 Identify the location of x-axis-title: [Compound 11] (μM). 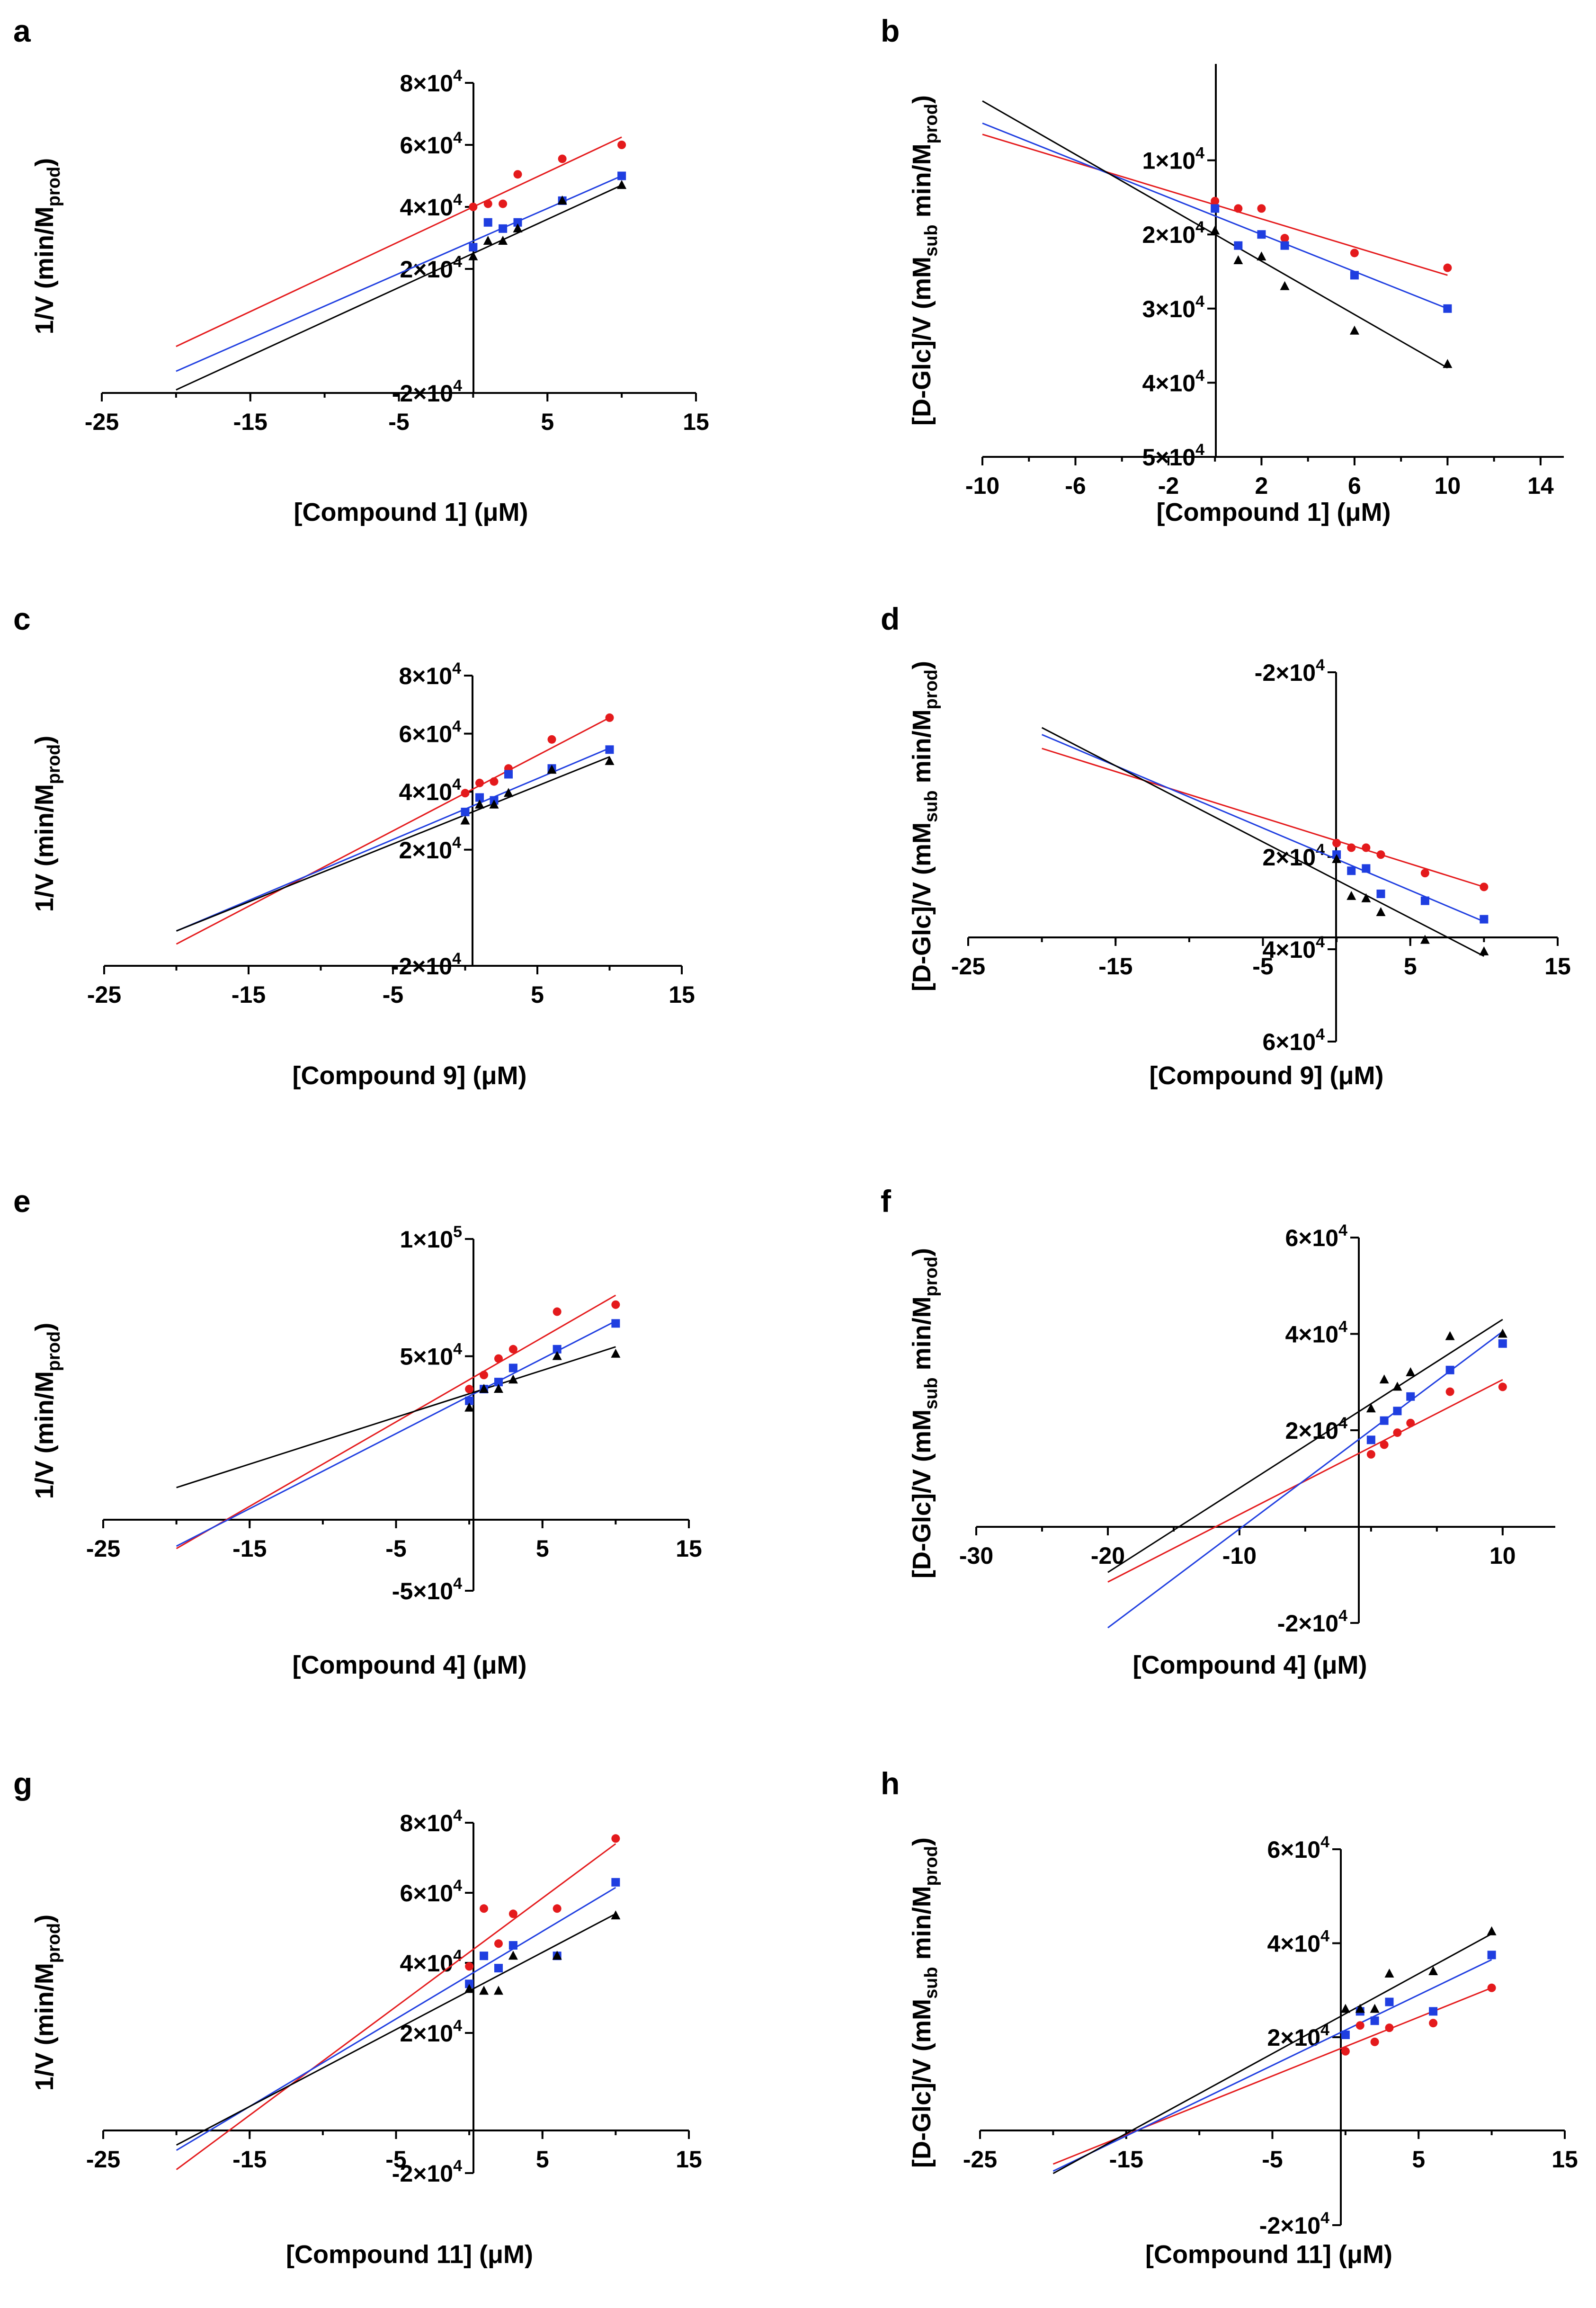
(409, 2254).